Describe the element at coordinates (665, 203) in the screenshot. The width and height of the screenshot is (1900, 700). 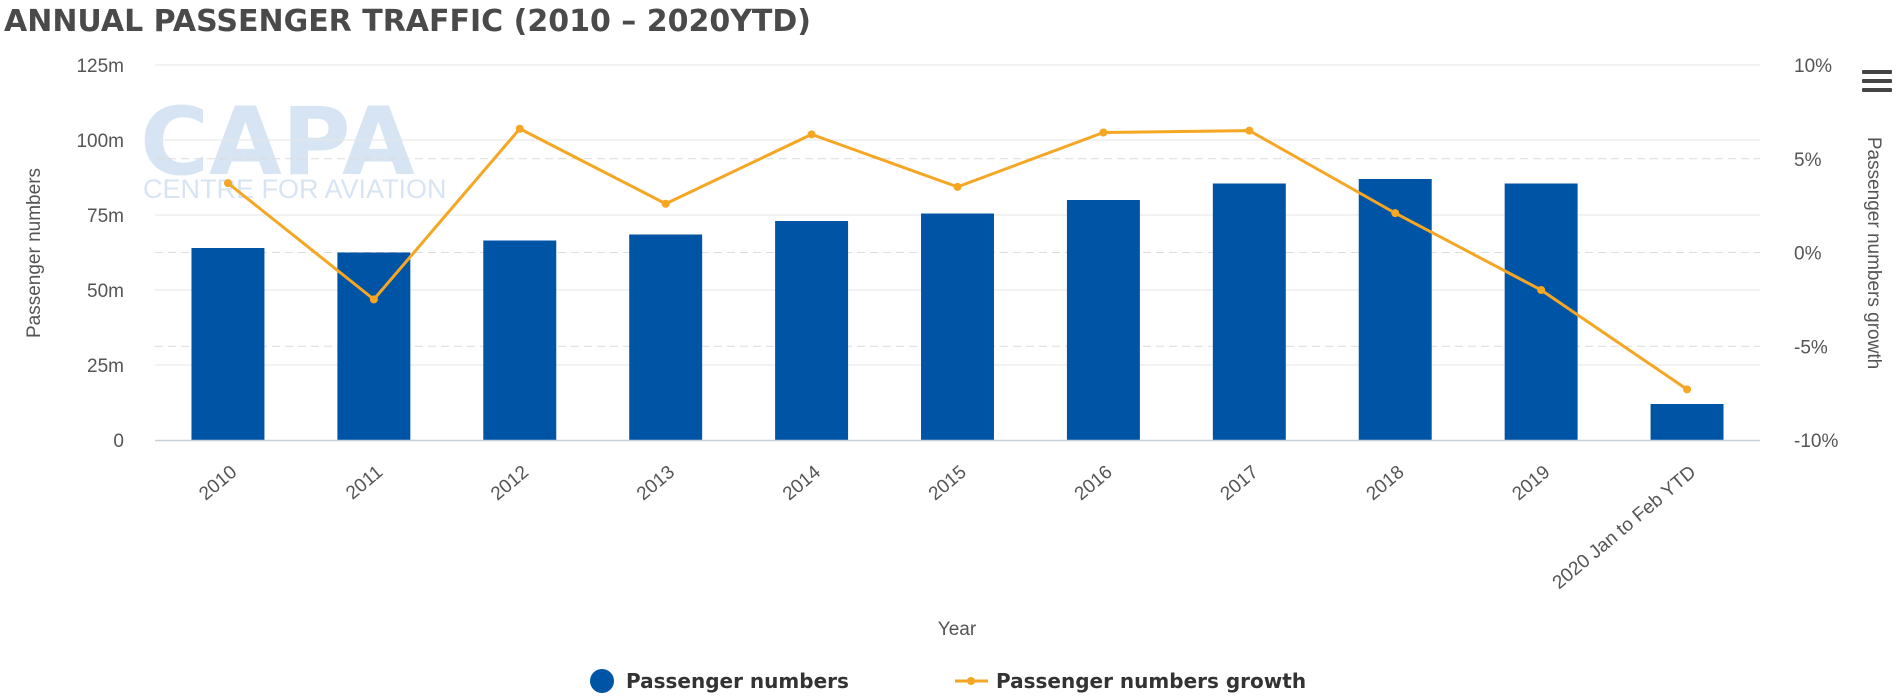
I see `growth-point-2013` at that location.